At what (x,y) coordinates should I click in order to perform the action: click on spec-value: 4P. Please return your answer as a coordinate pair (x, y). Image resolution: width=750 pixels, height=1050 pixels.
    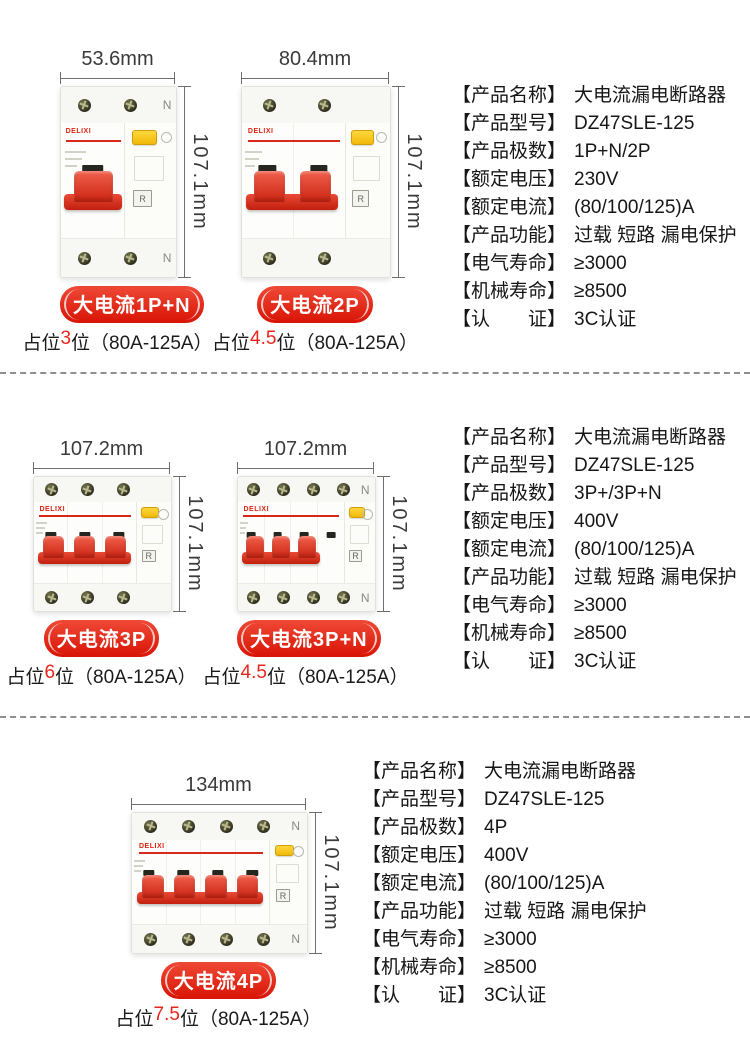
    Looking at the image, I should click on (496, 827).